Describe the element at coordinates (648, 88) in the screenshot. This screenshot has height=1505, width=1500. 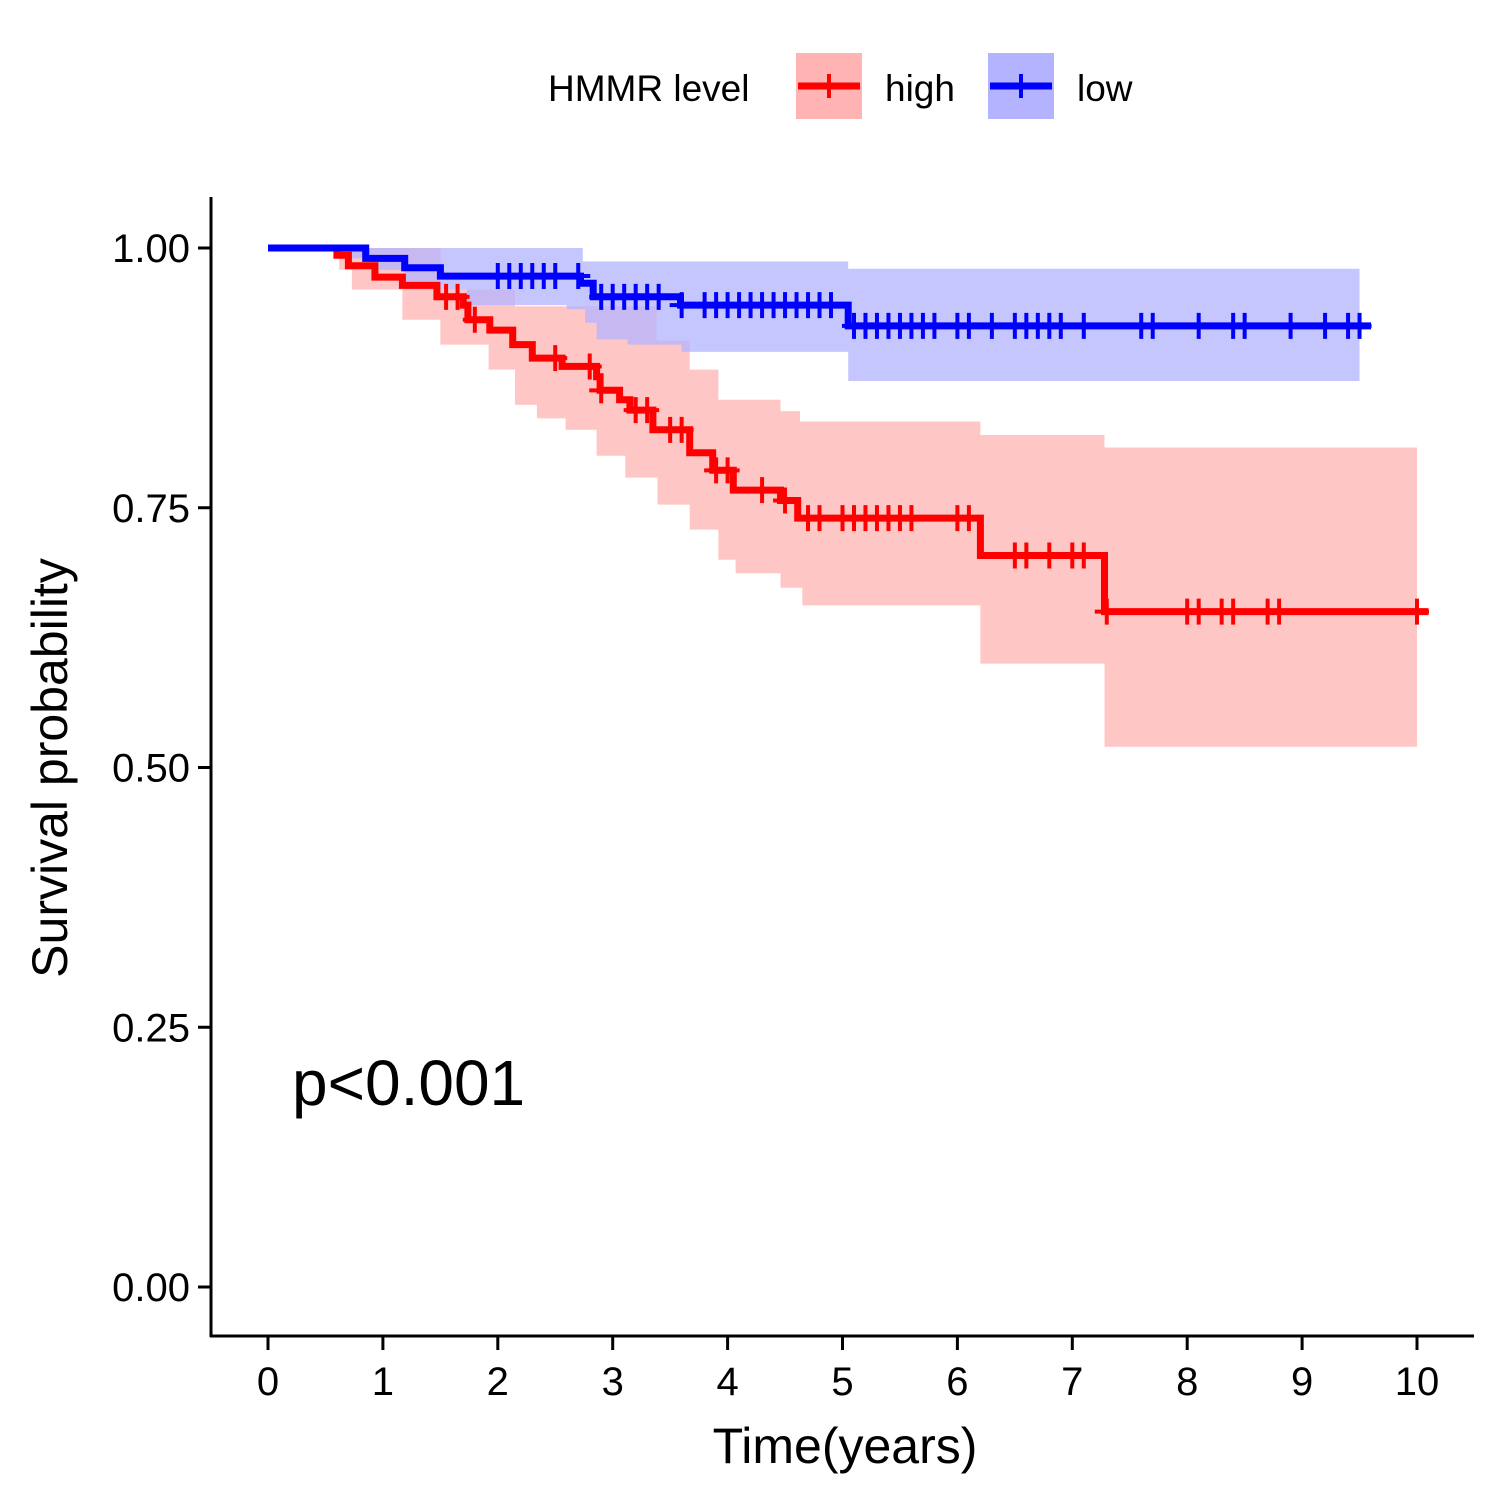
I see `legend-title: HMMR level` at that location.